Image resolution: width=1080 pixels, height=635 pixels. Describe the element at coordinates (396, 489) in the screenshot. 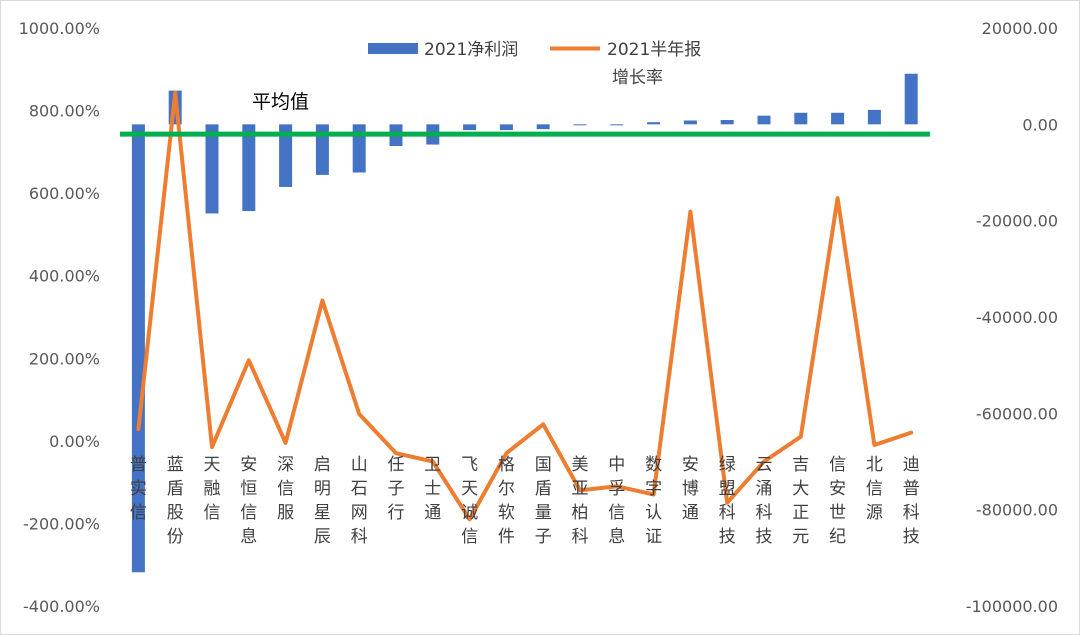

I see `category-label: 任子行` at that location.